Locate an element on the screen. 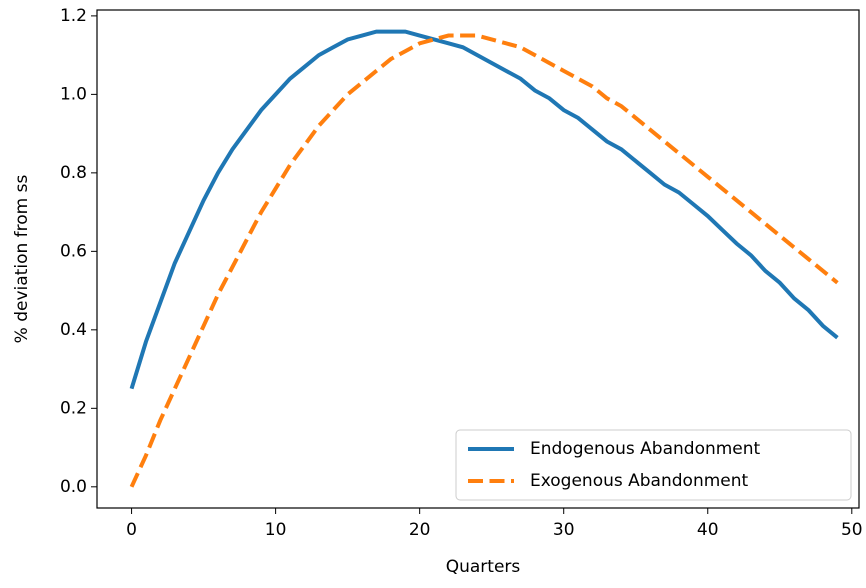  x-tick-label: 20 is located at coordinates (420, 530).